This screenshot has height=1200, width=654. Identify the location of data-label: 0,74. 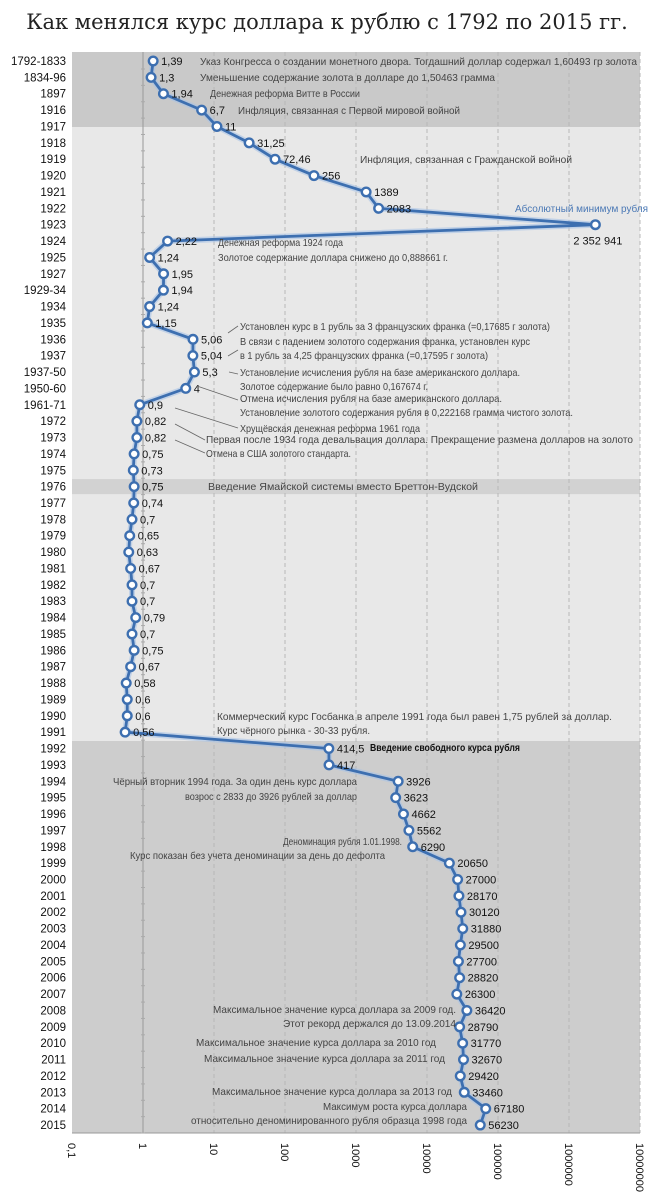
(152, 504).